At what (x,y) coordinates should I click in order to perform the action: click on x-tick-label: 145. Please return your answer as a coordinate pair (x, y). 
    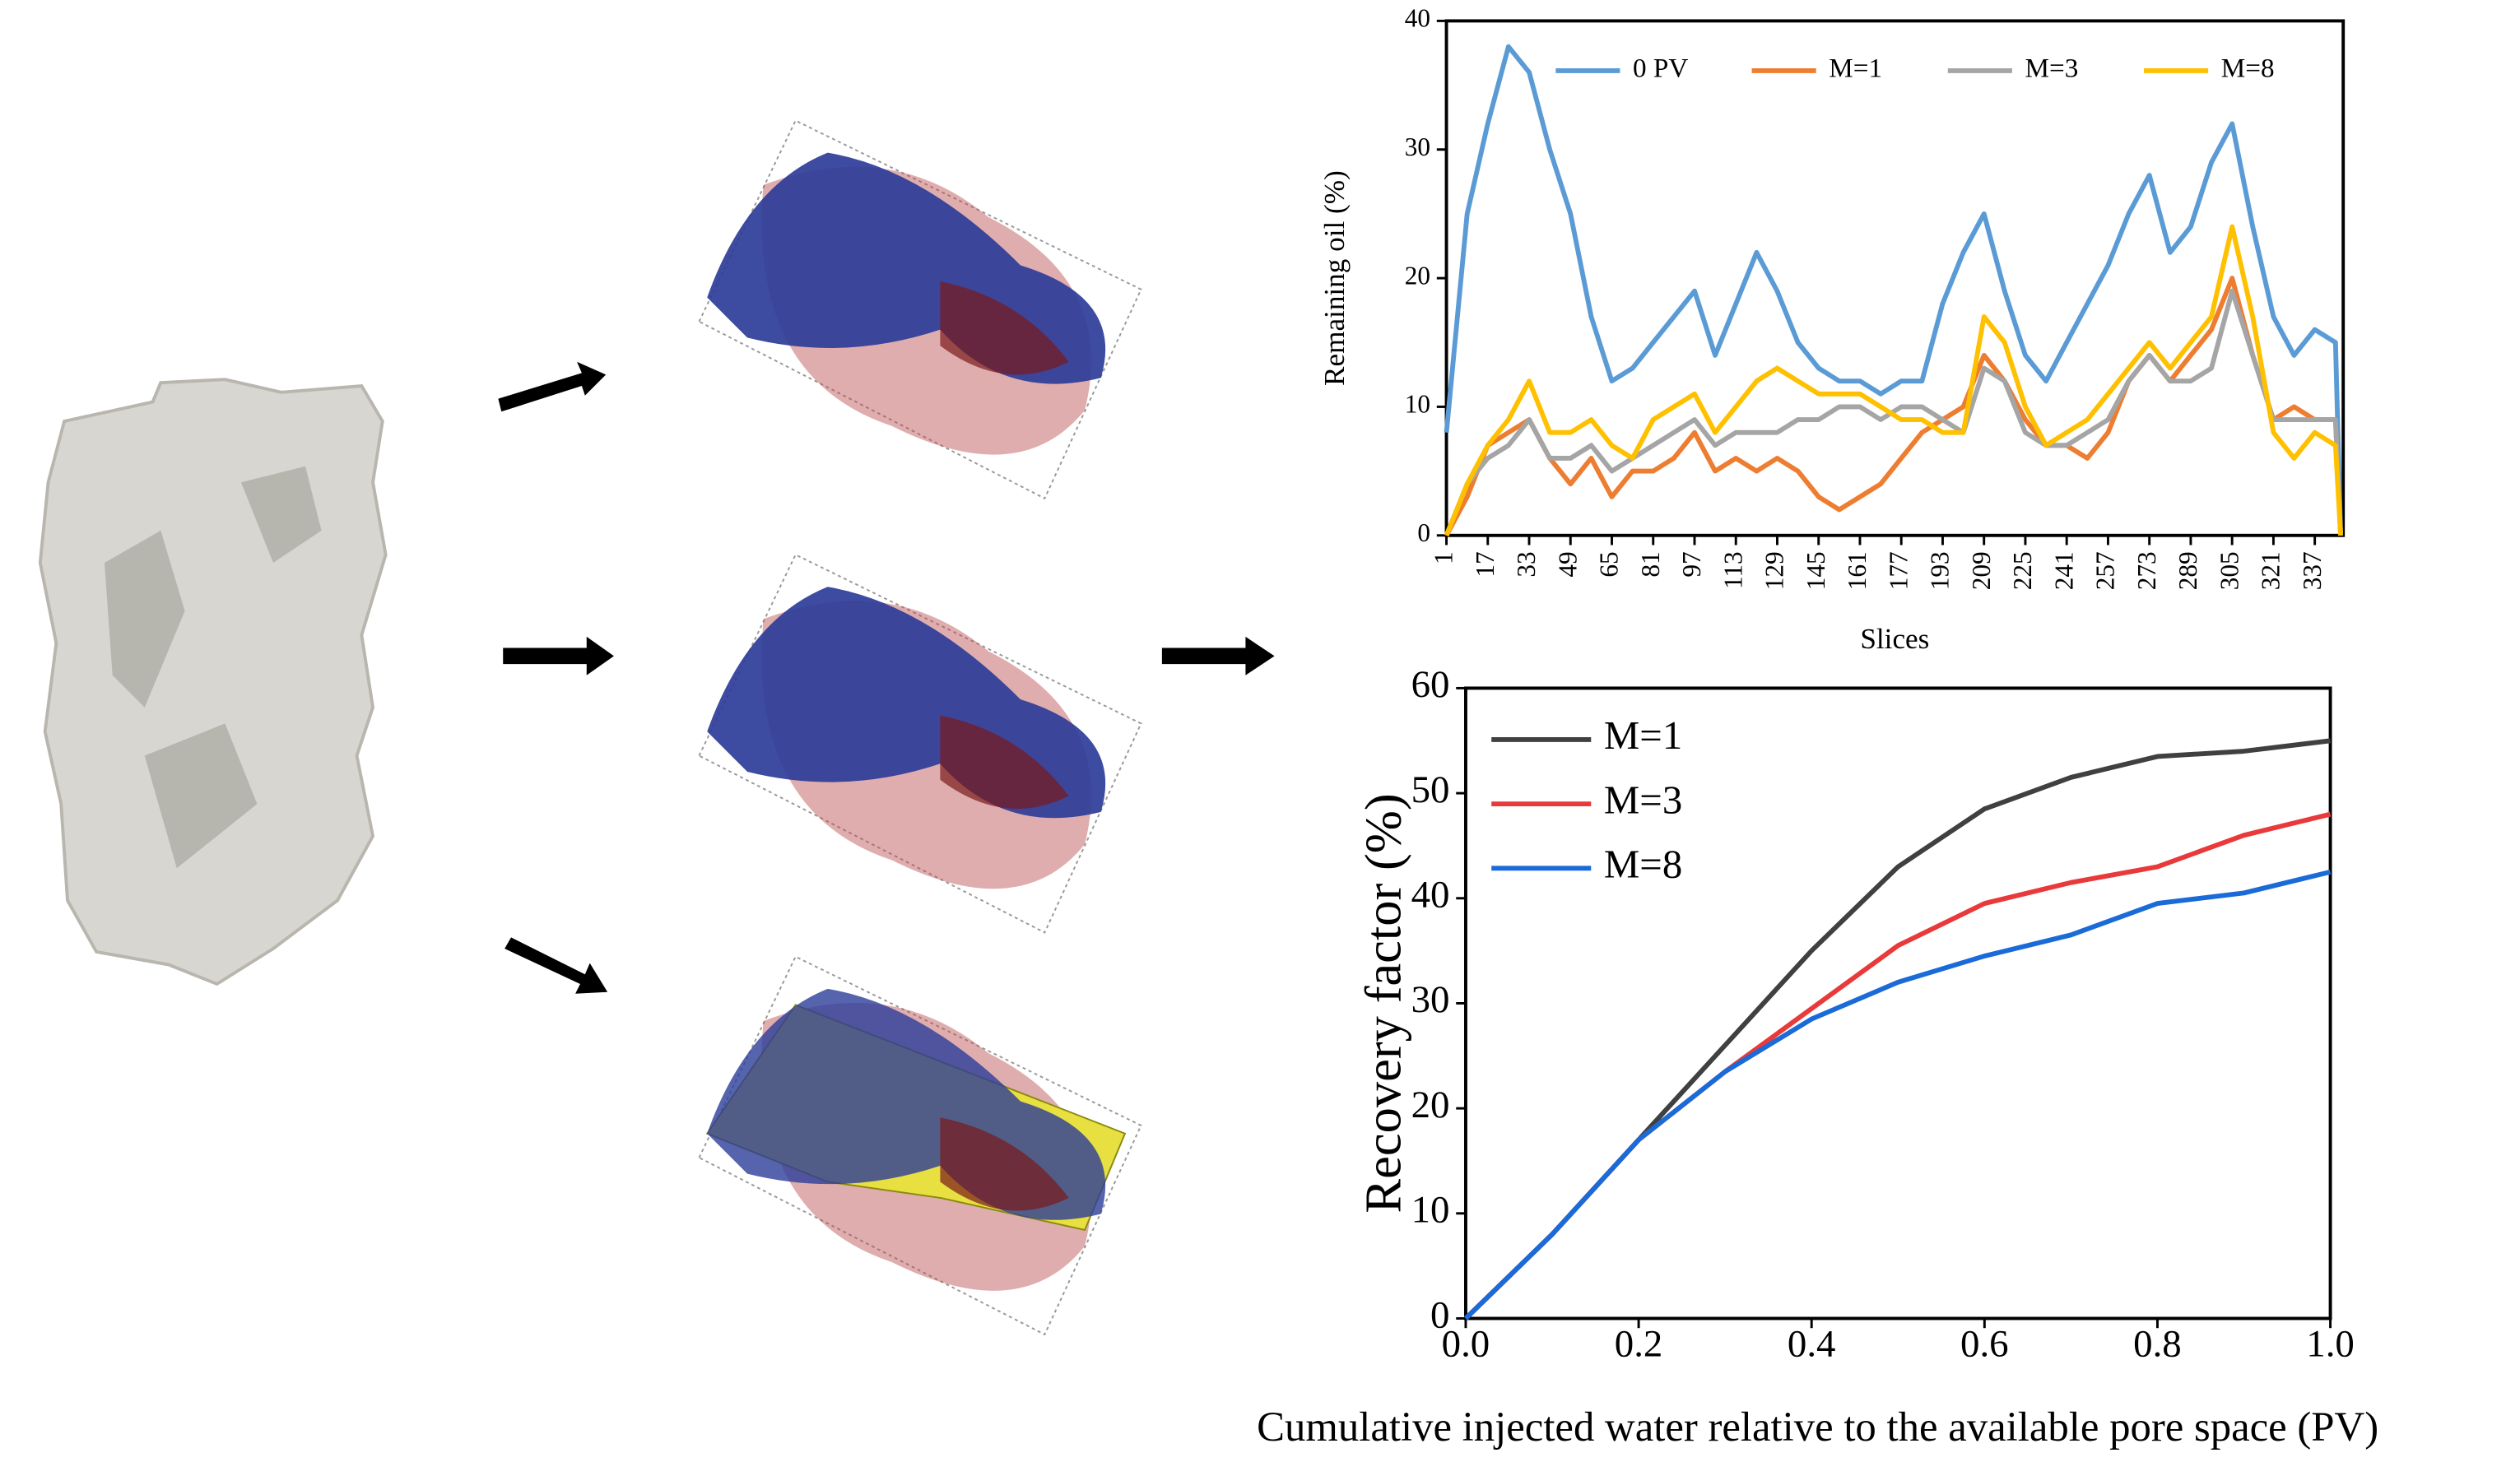
    Looking at the image, I should click on (1816, 570).